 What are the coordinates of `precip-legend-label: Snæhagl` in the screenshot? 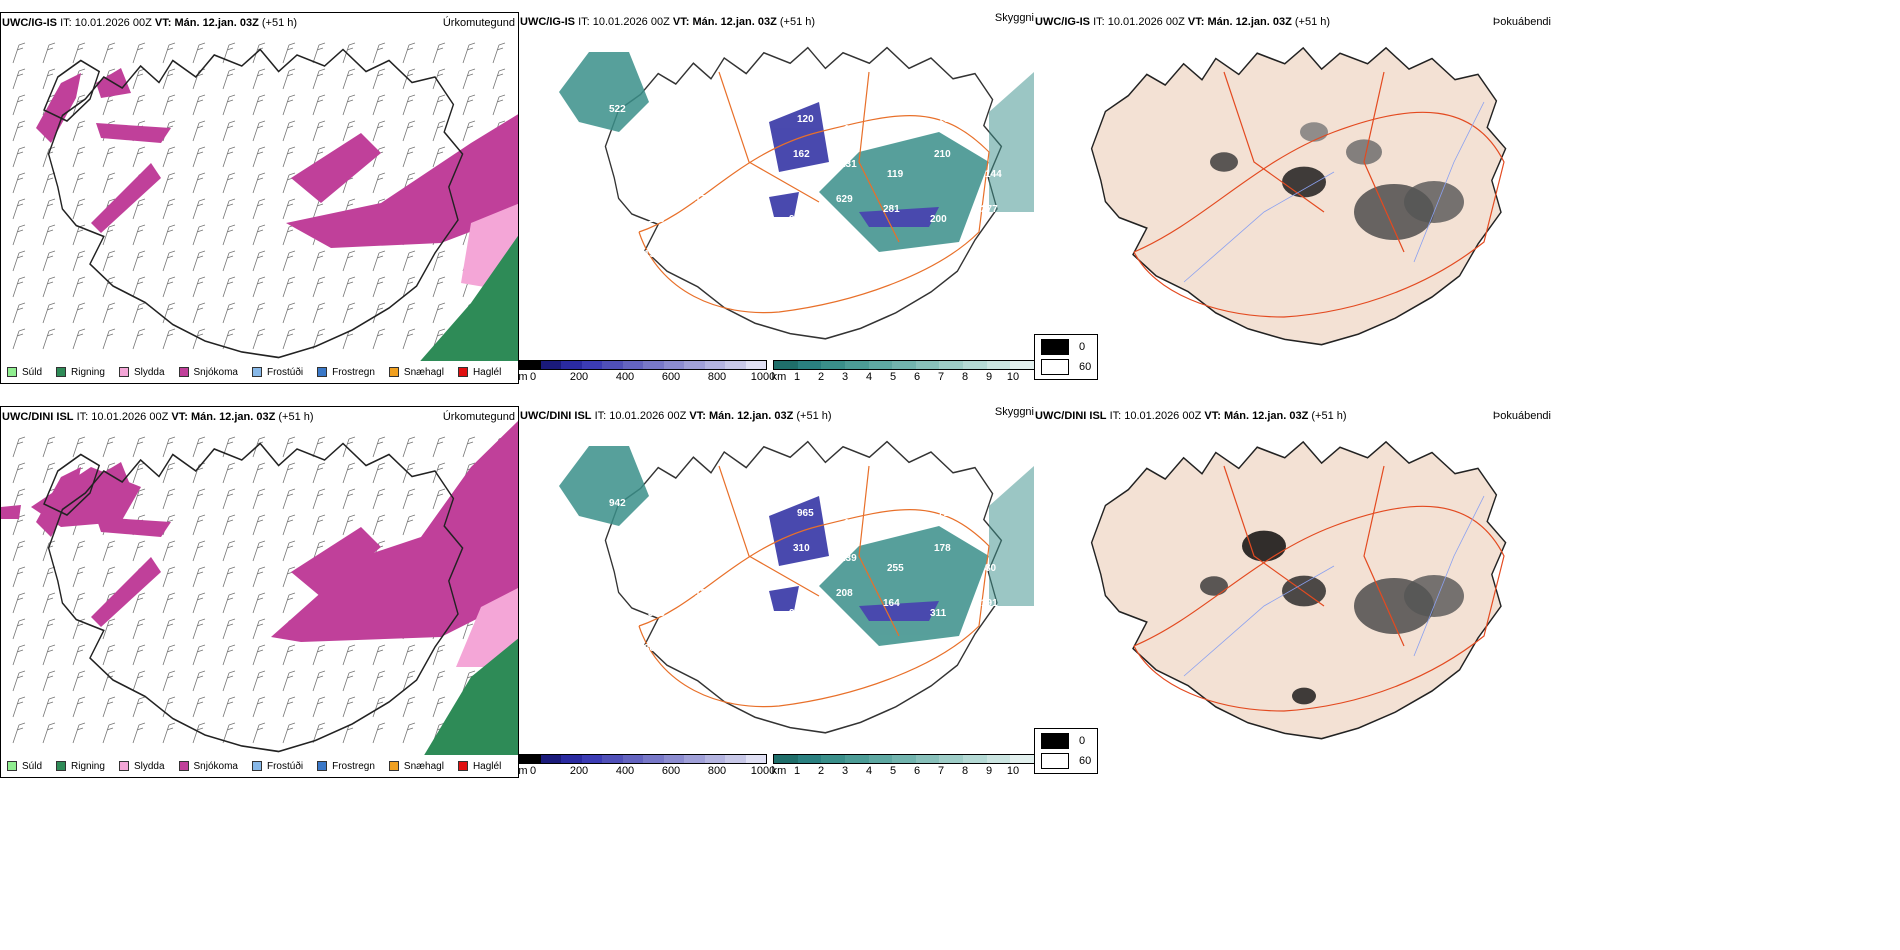 It's located at (423, 372).